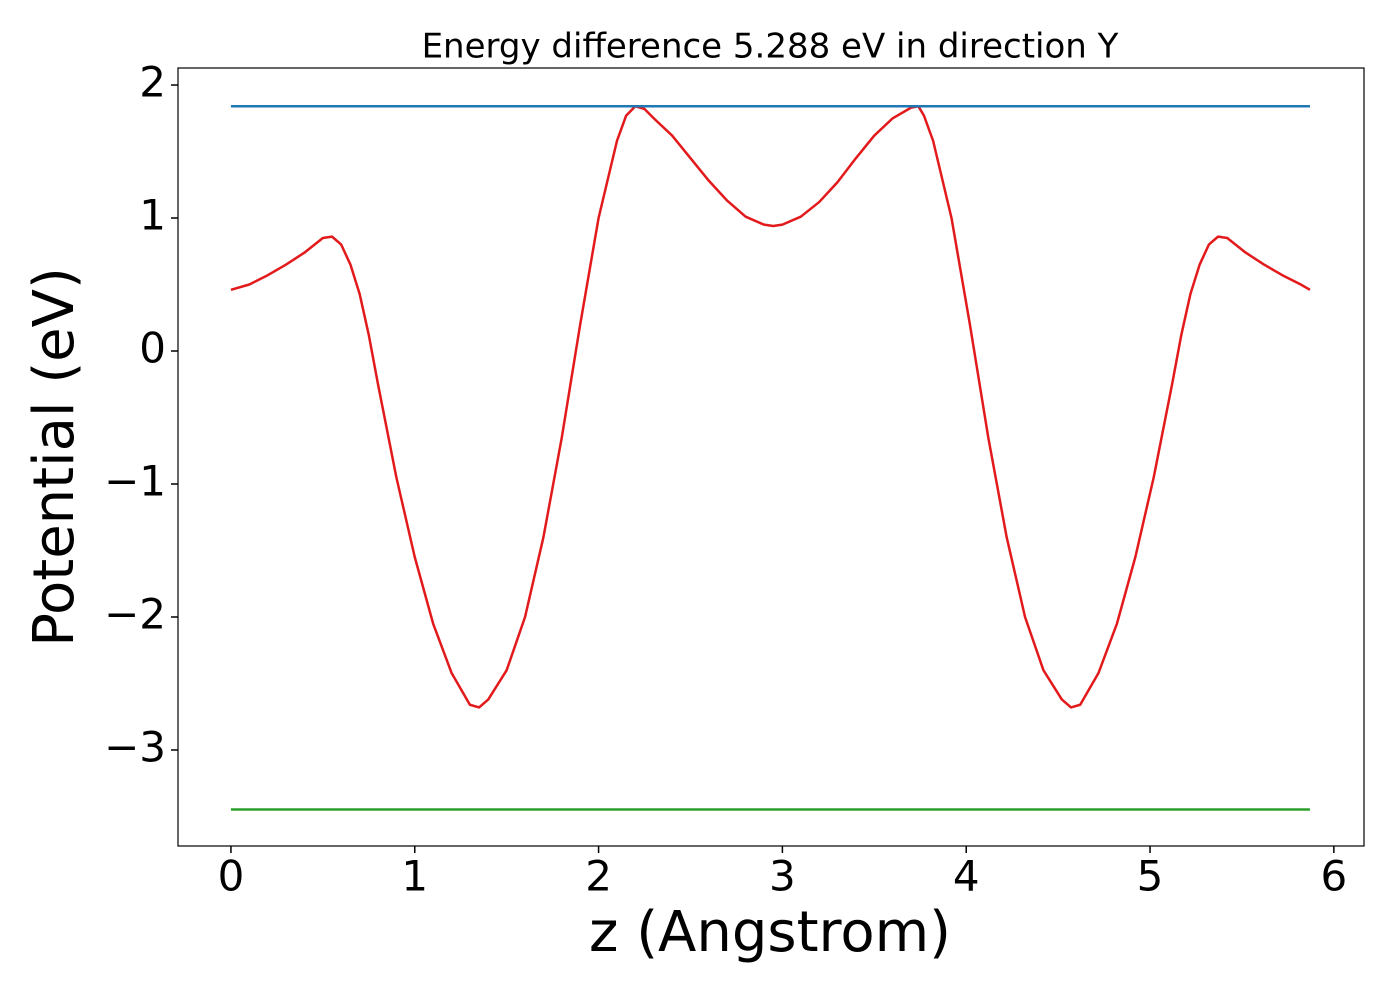 This screenshot has width=1400, height=1000. Describe the element at coordinates (414, 876) in the screenshot. I see `x-tick-label: 1` at that location.